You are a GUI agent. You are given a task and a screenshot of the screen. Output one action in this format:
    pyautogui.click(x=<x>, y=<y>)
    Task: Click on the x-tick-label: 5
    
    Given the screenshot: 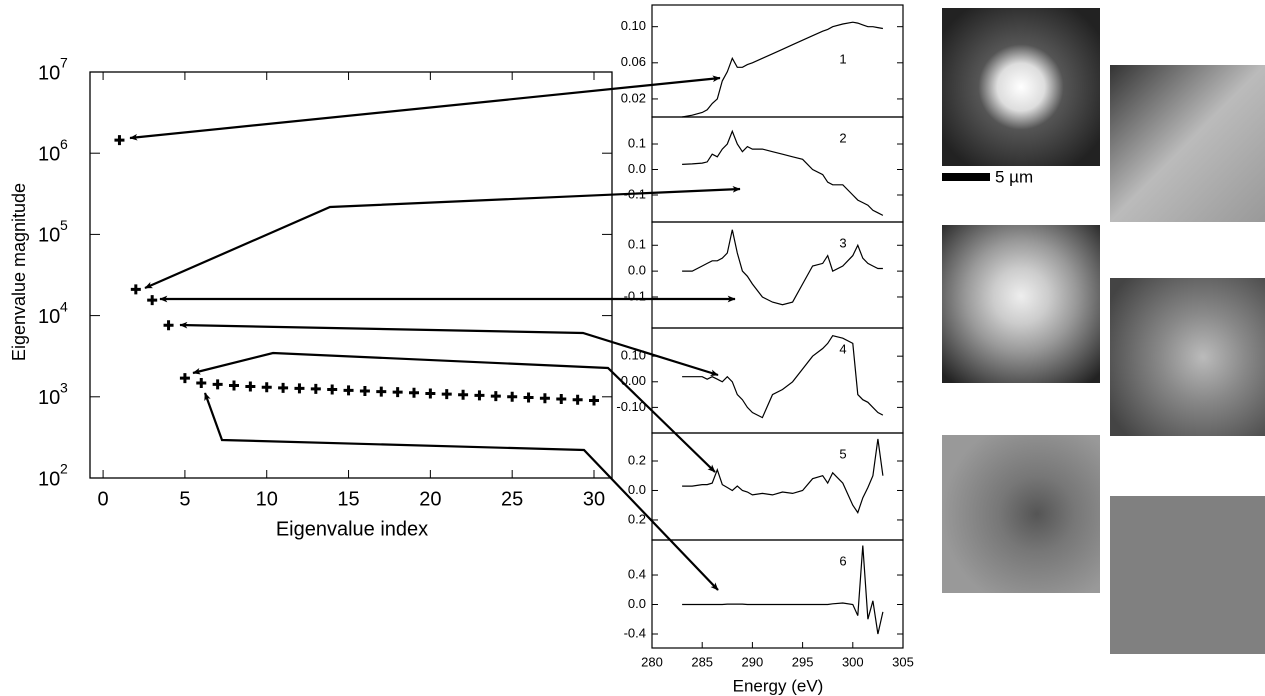 What is the action you would take?
    pyautogui.click(x=184, y=499)
    